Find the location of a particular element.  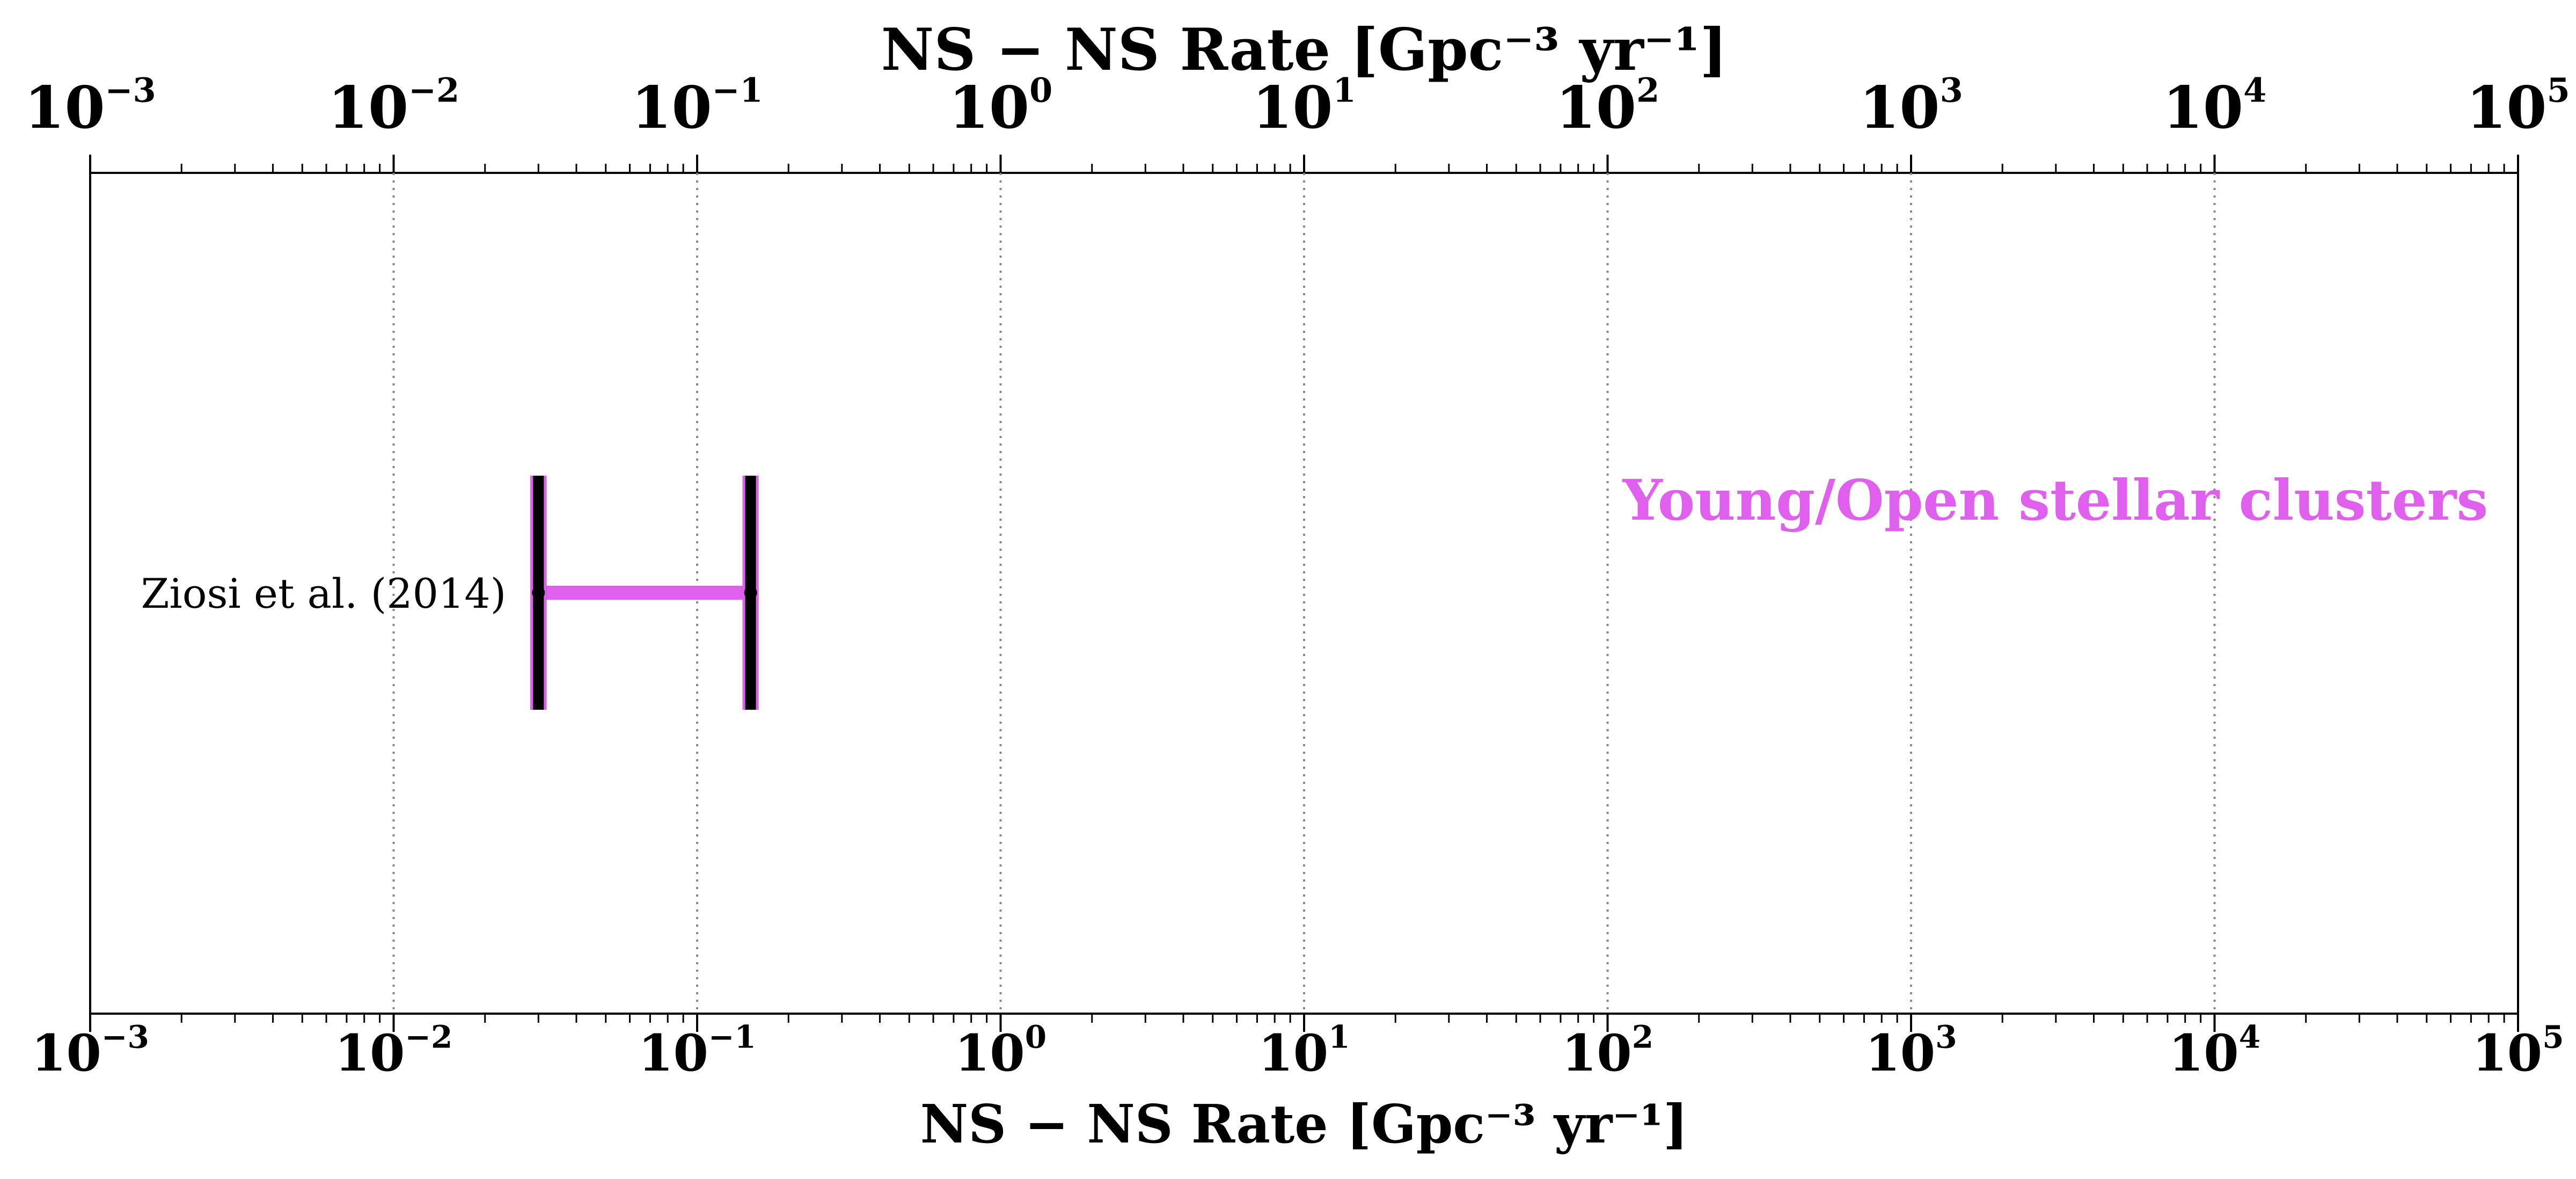

tick-label-top: 10−2 is located at coordinates (393, 106).